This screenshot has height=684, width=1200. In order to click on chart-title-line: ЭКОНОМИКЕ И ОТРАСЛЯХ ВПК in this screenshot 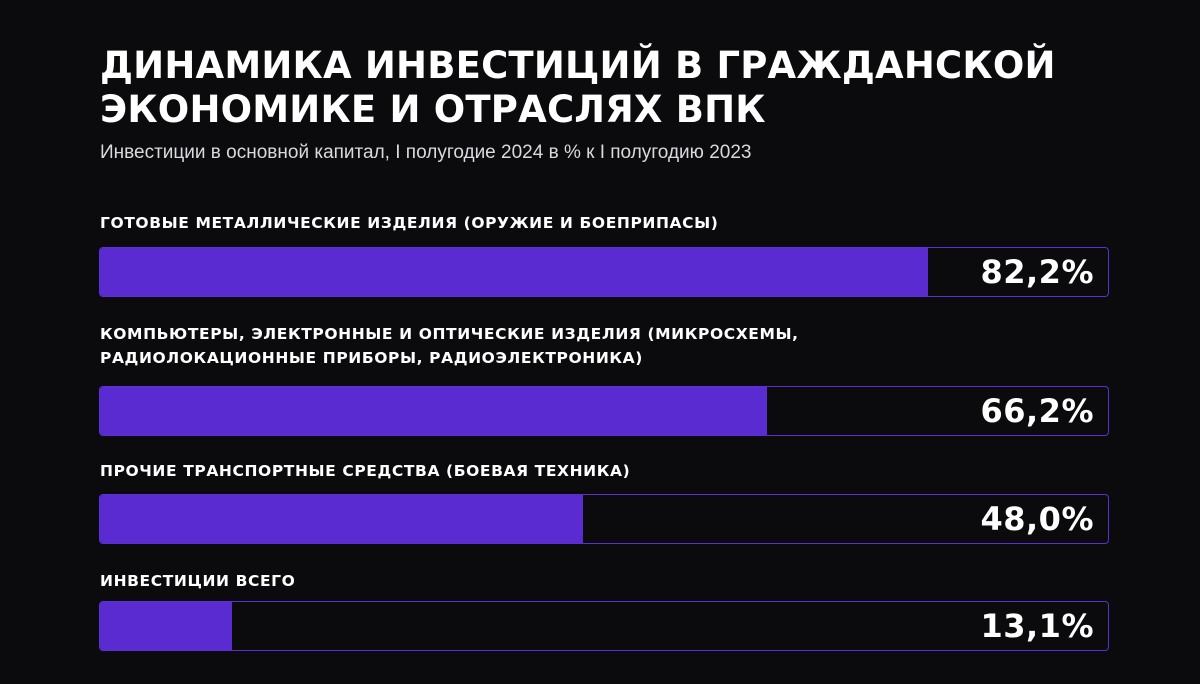, I will do `click(433, 109)`.